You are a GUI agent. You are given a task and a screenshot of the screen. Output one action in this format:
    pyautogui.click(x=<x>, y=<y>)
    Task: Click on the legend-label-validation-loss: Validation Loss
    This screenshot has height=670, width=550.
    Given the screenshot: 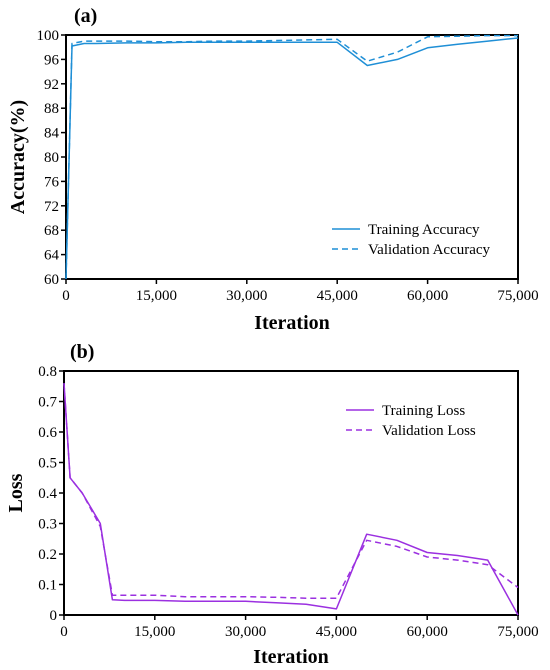 What is the action you would take?
    pyautogui.click(x=429, y=431)
    